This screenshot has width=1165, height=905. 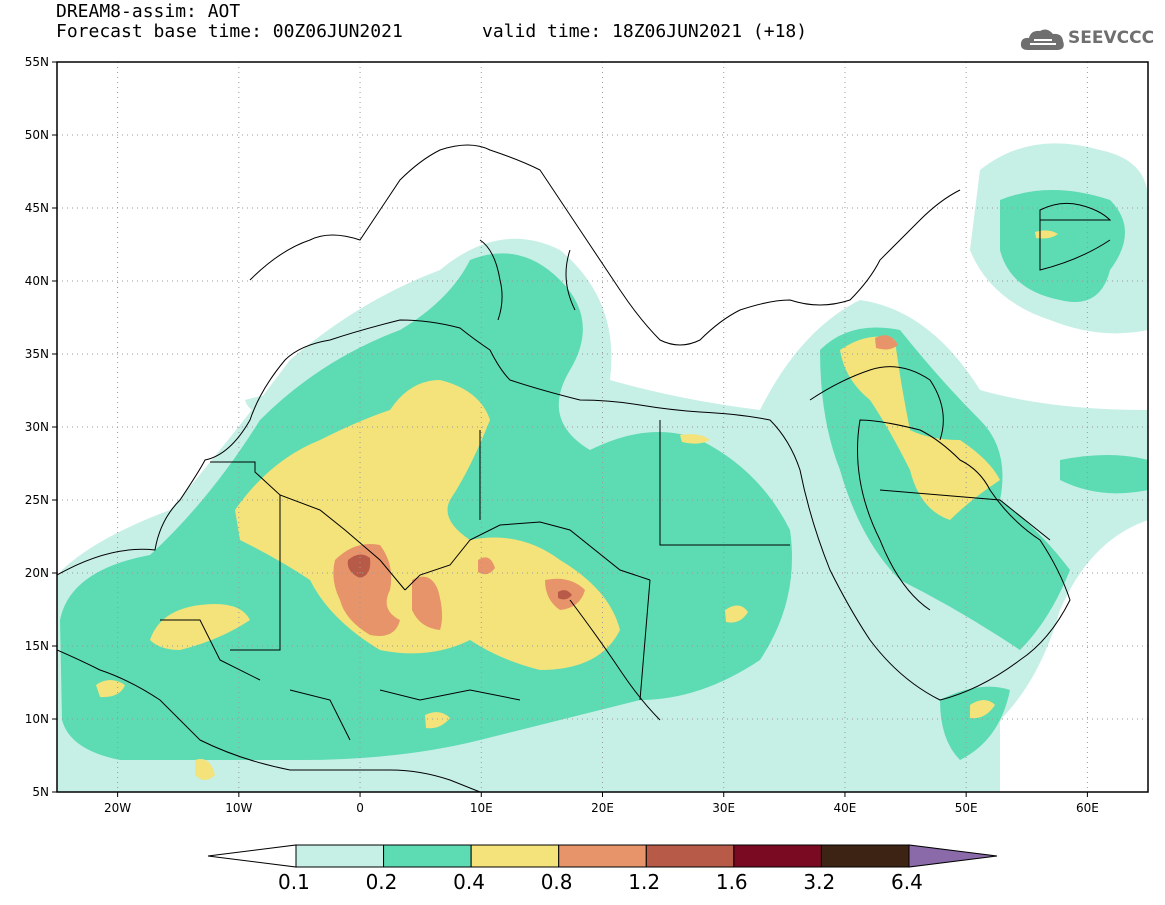 What do you see at coordinates (819, 882) in the screenshot?
I see `colorbar-label: 3.2` at bounding box center [819, 882].